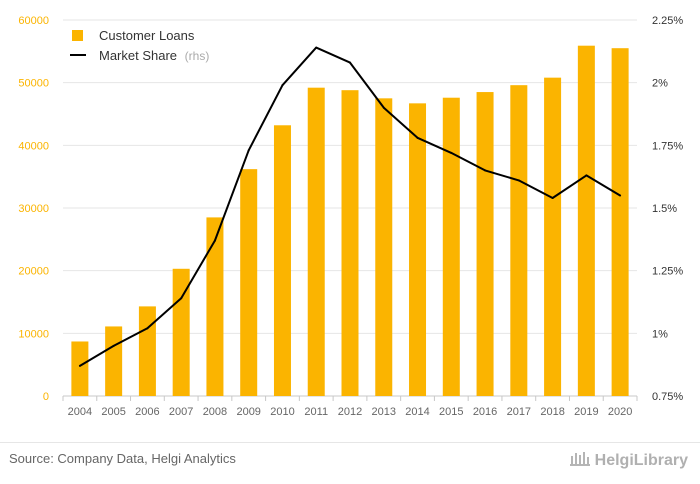 The width and height of the screenshot is (700, 484). What do you see at coordinates (417, 412) in the screenshot?
I see `x-tick-label: 2014` at bounding box center [417, 412].